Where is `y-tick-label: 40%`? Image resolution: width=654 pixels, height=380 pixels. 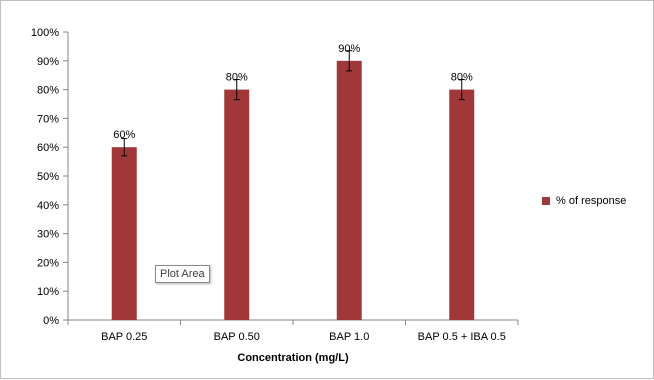
y-tick-label: 40% is located at coordinates (48, 206).